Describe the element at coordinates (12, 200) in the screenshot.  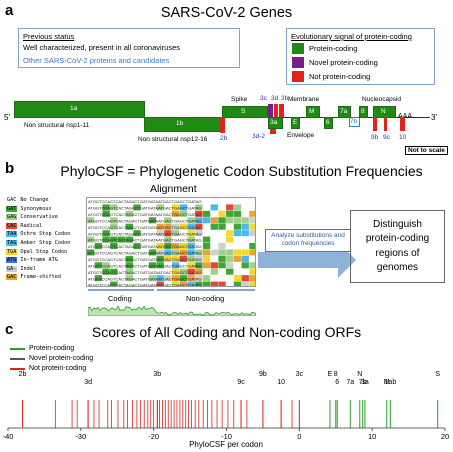
I see `codon-key-chip: GAC` at that location.